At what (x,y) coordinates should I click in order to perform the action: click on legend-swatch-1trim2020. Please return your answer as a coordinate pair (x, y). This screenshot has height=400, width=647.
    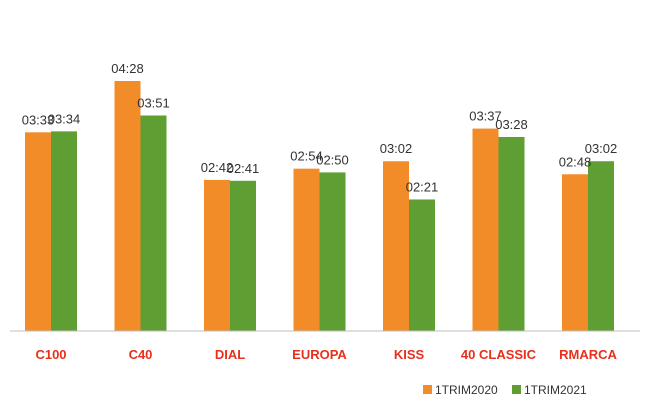
    Looking at the image, I should click on (427, 389).